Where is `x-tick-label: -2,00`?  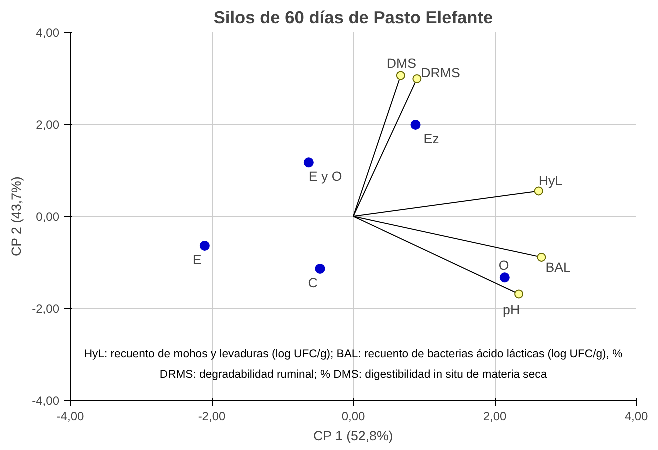 x-tick-label: -2,00 is located at coordinates (212, 417).